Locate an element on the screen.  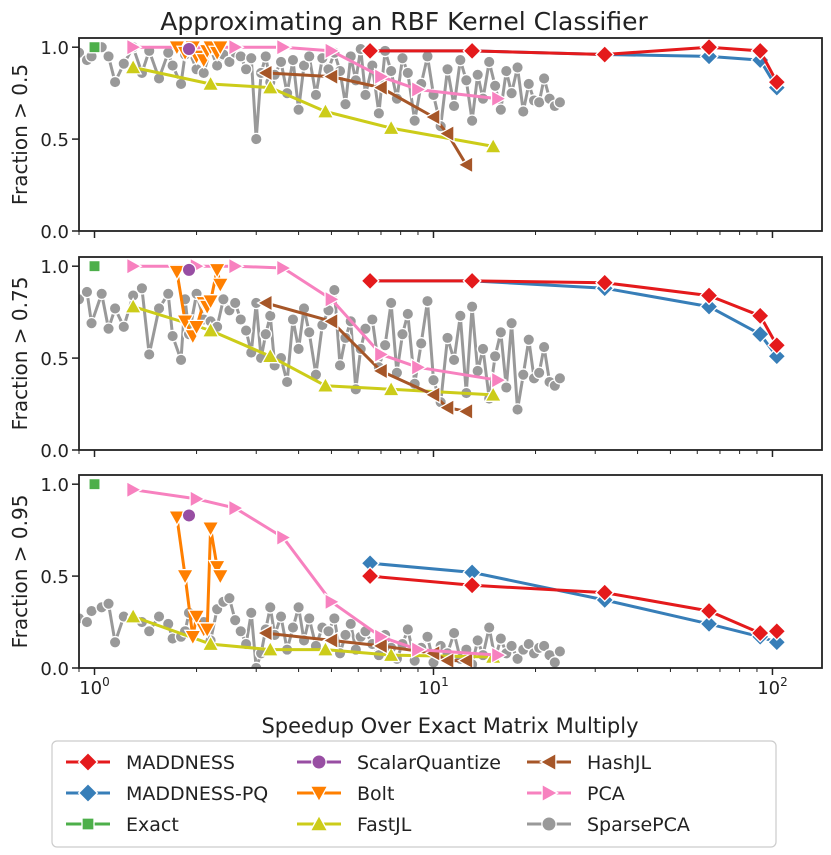
legend-label: FastJL is located at coordinates (384, 825).